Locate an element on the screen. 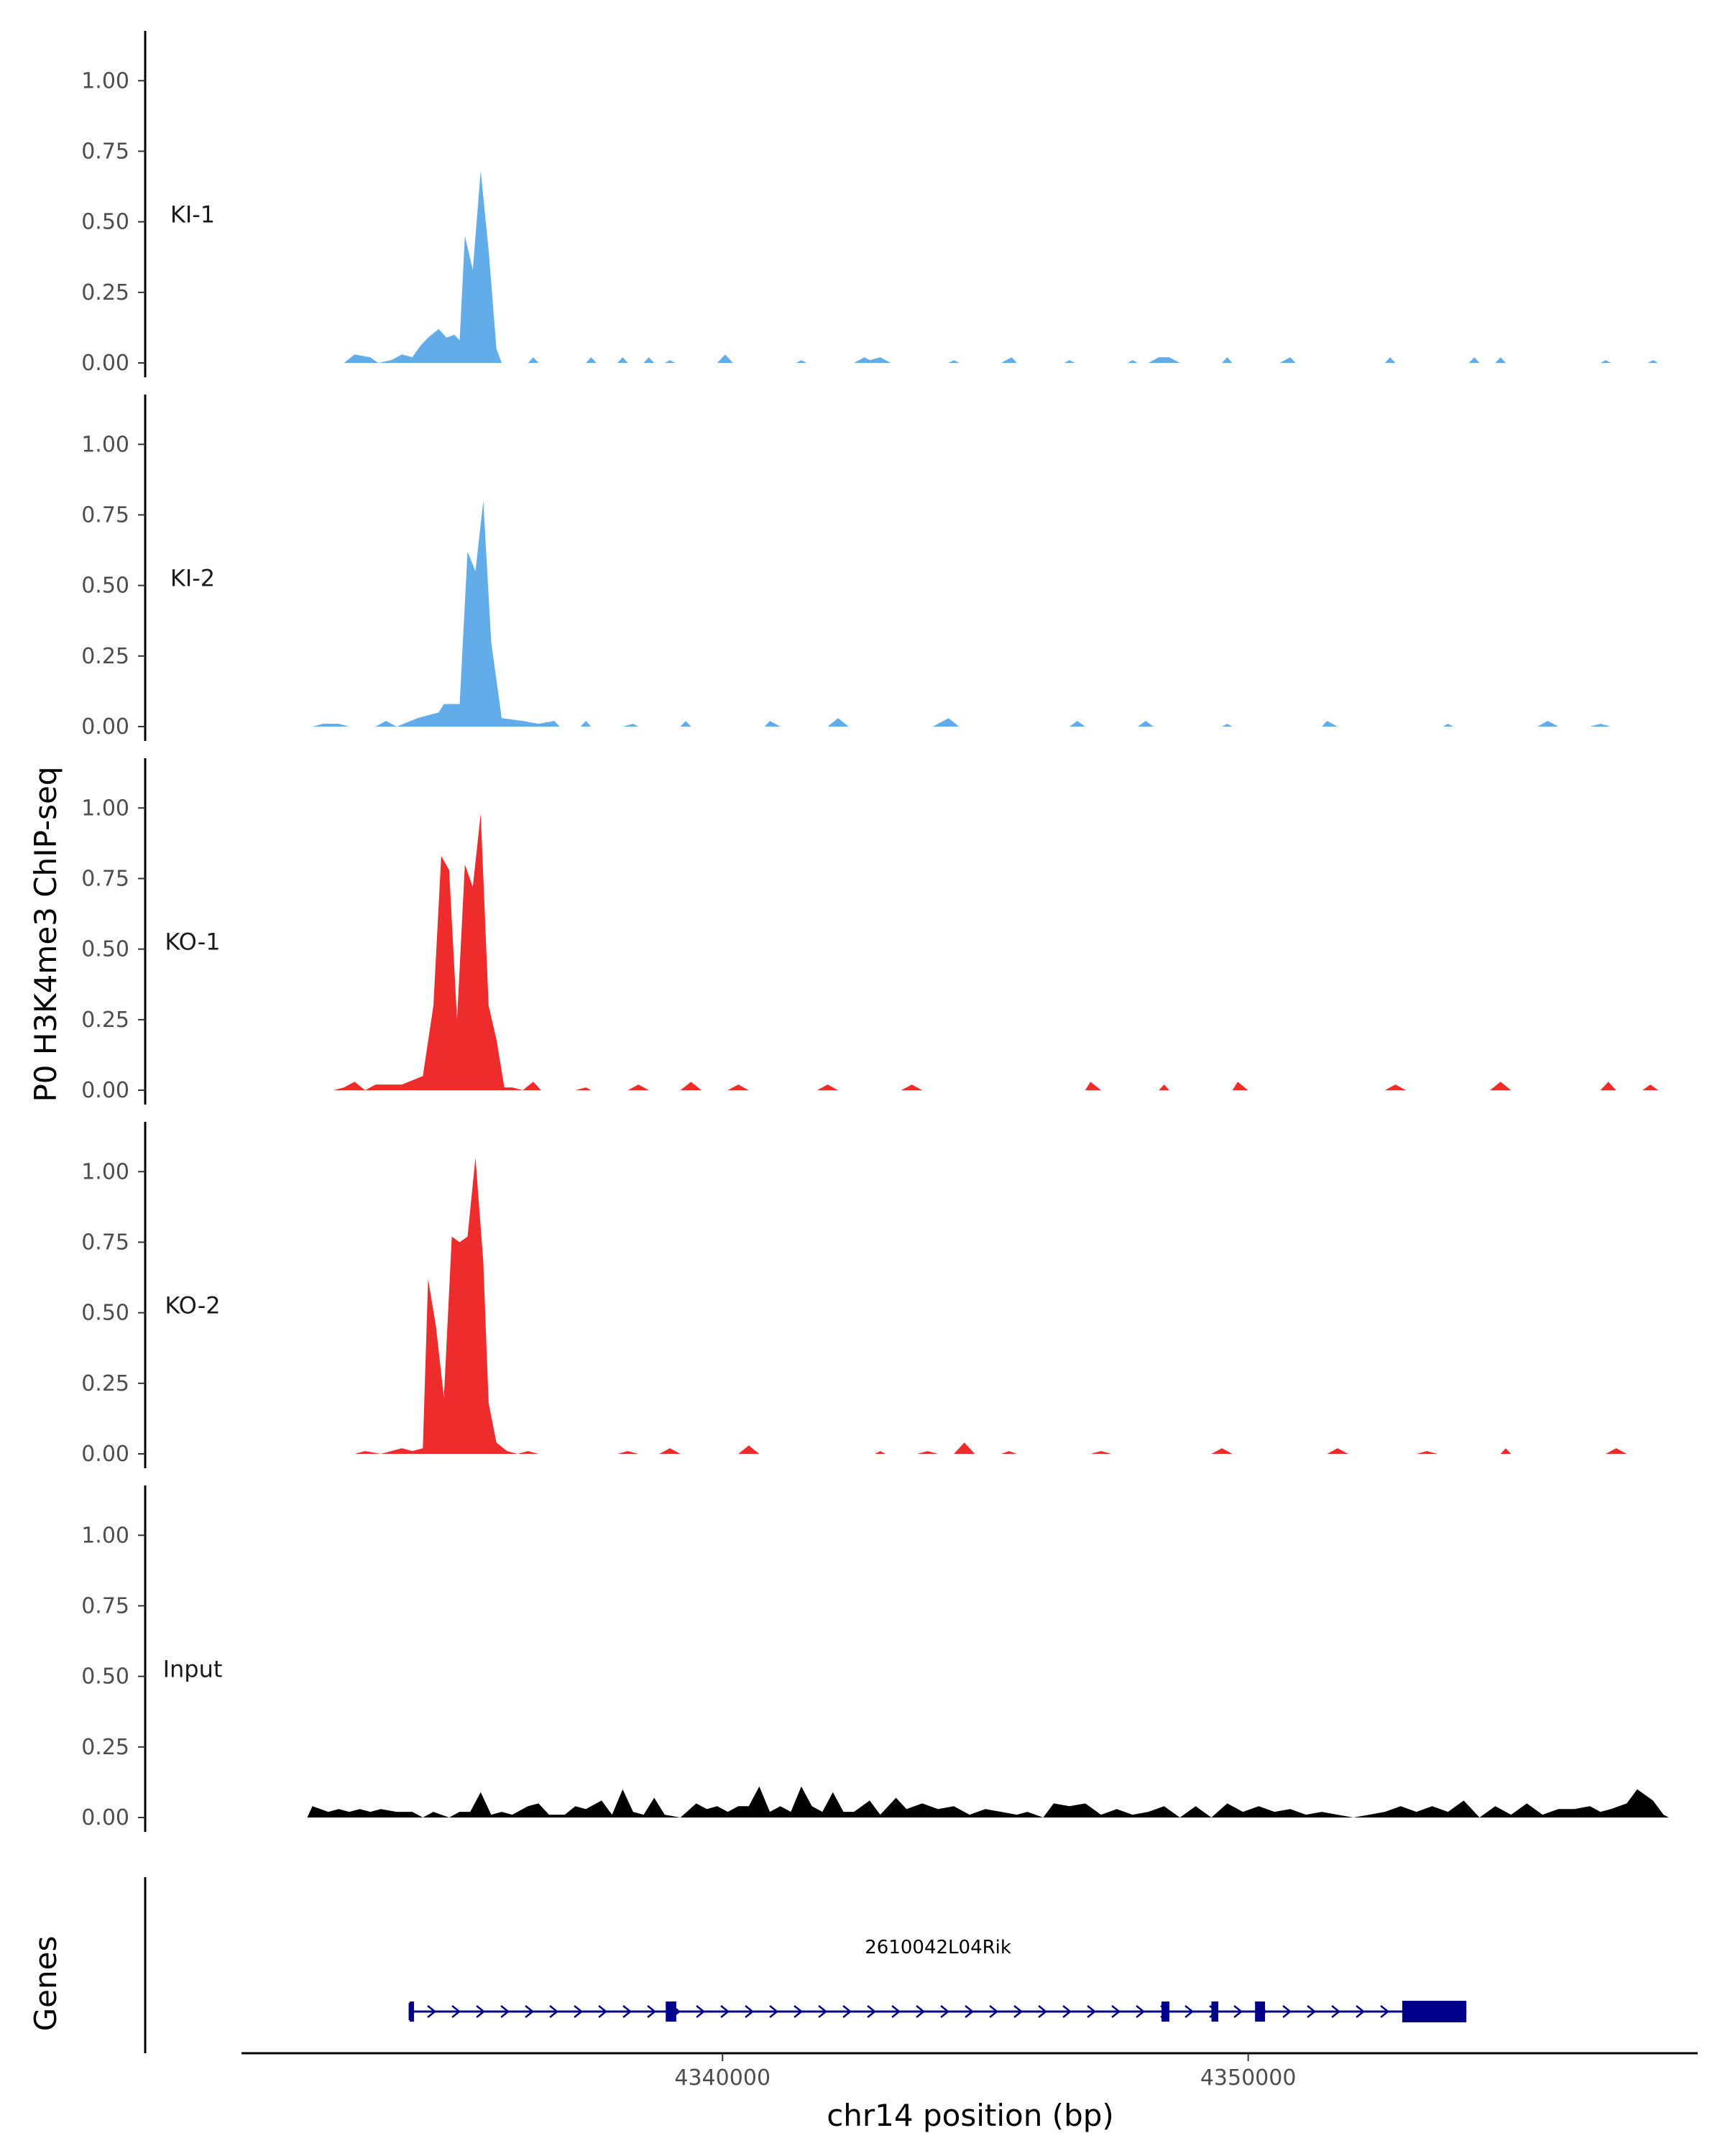 Image resolution: width=1725 pixels, height=2156 pixels. gene-model: 2610042L04Rik is located at coordinates (937, 1979).